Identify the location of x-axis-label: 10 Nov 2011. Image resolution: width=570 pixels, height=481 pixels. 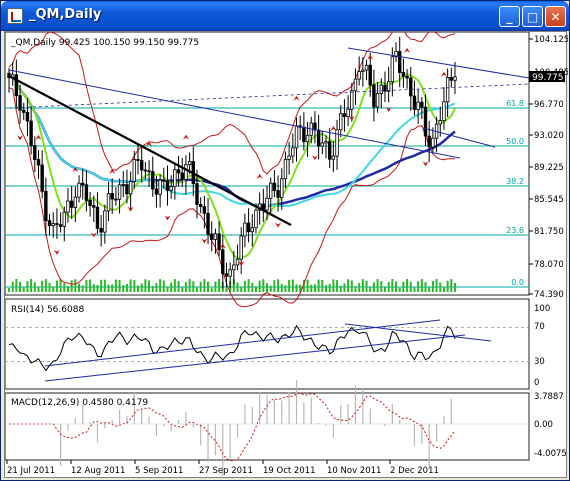
(354, 471).